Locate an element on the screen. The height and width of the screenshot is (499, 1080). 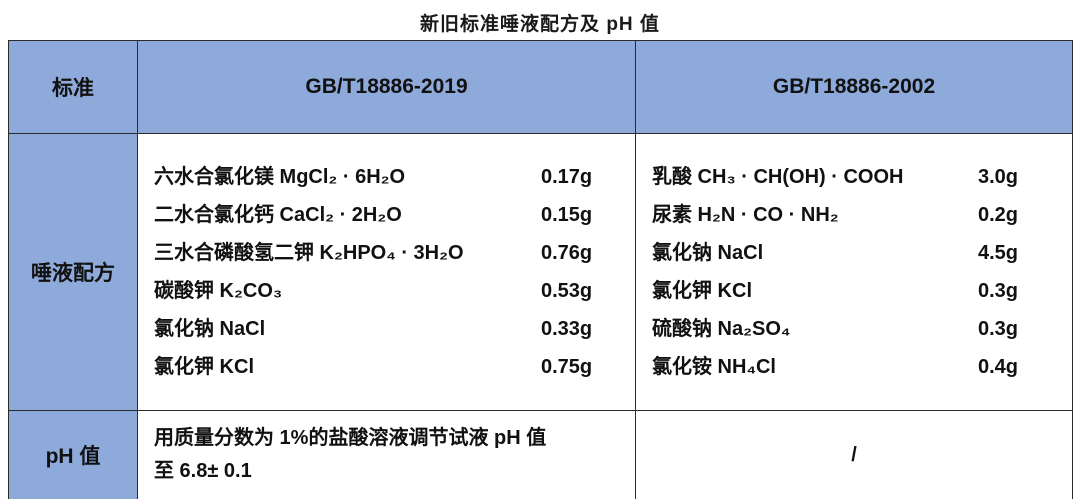
ingredient-name: 三水合磷酸氢二钾 K₂HPO₄ · 3H₂O is located at coordinates (309, 253).